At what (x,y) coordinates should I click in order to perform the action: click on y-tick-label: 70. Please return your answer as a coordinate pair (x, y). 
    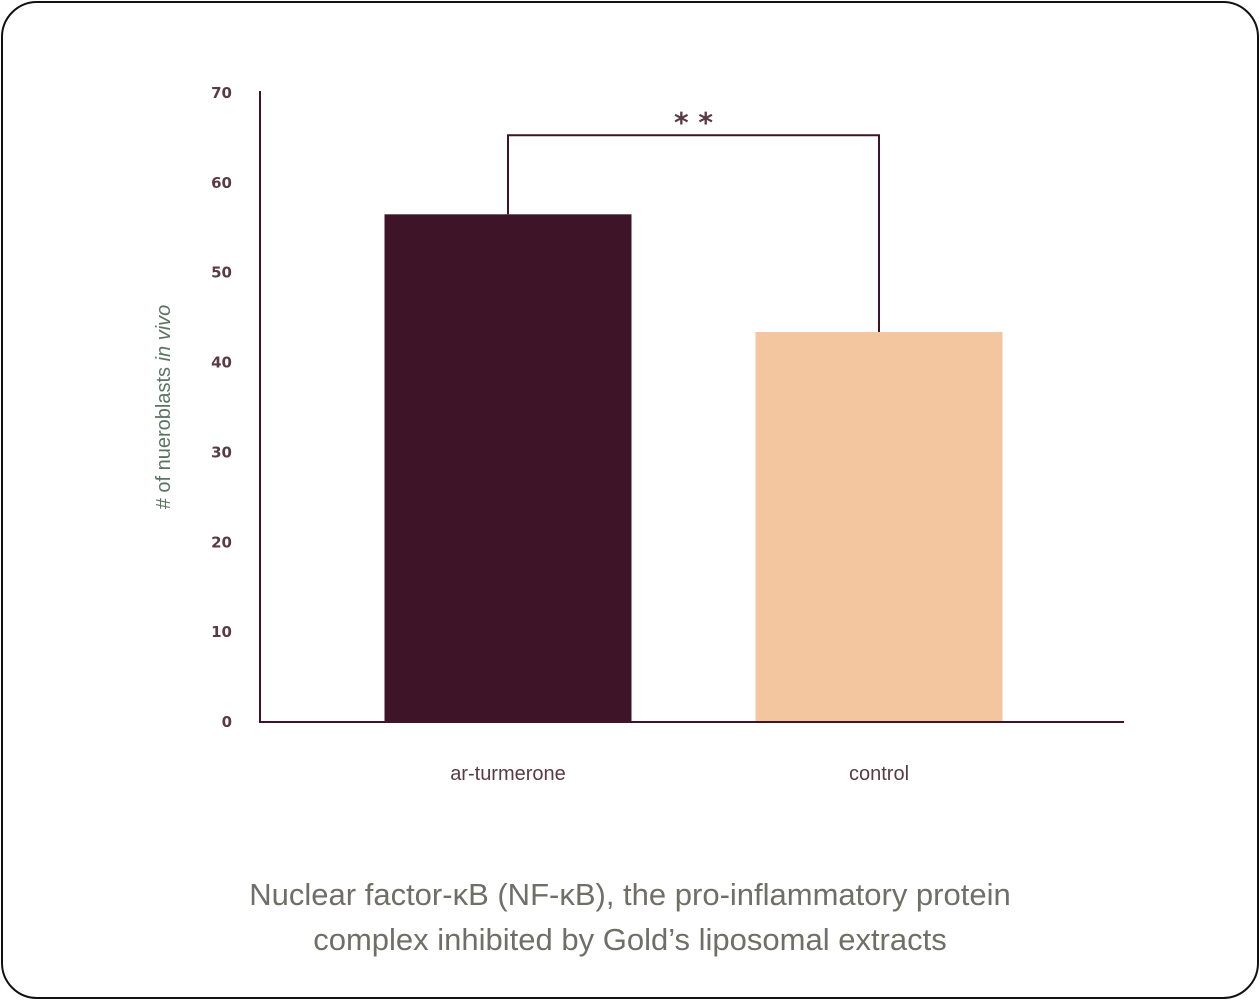
    Looking at the image, I should click on (221, 93).